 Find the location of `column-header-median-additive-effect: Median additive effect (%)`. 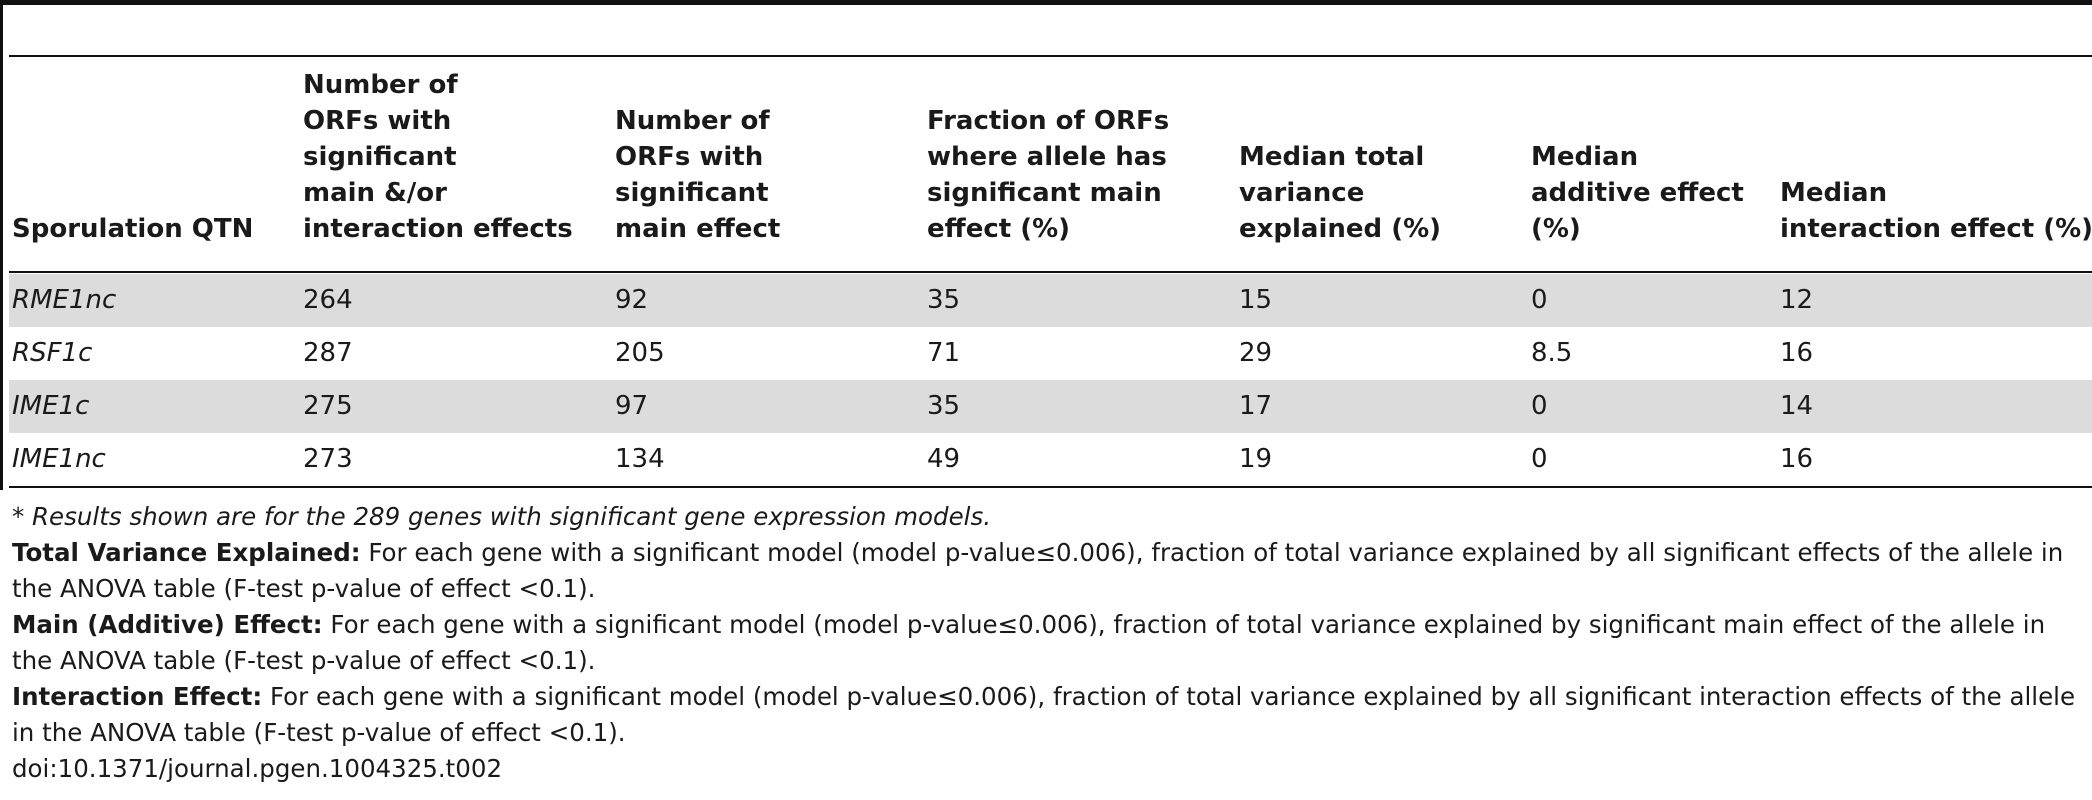

column-header-median-additive-effect: Median additive effect (%) is located at coordinates (1637, 193).